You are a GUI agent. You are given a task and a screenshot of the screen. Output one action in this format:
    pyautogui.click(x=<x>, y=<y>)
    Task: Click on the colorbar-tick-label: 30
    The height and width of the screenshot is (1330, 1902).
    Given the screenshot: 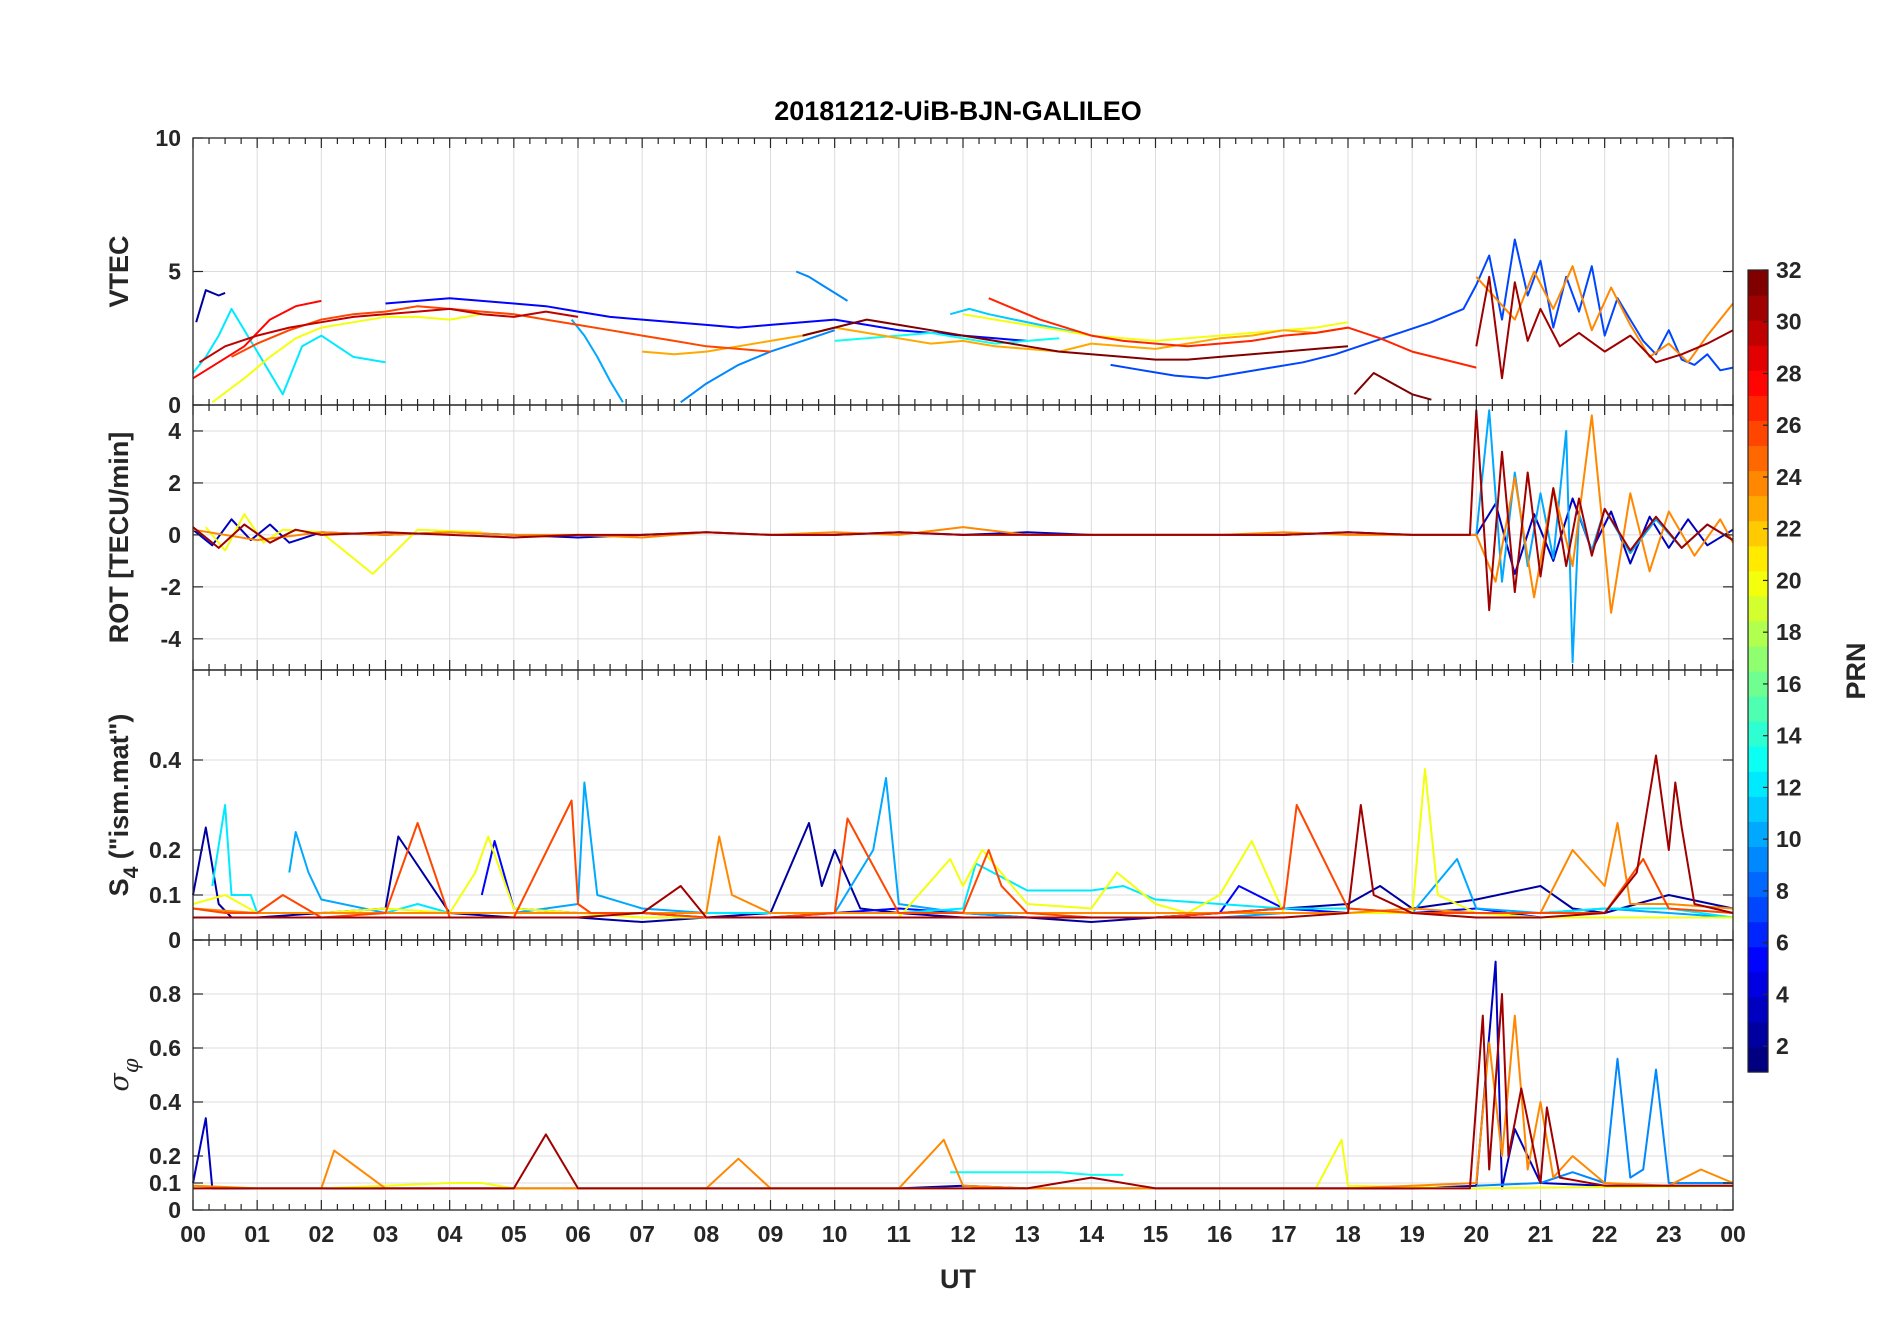 What is the action you would take?
    pyautogui.click(x=1789, y=322)
    